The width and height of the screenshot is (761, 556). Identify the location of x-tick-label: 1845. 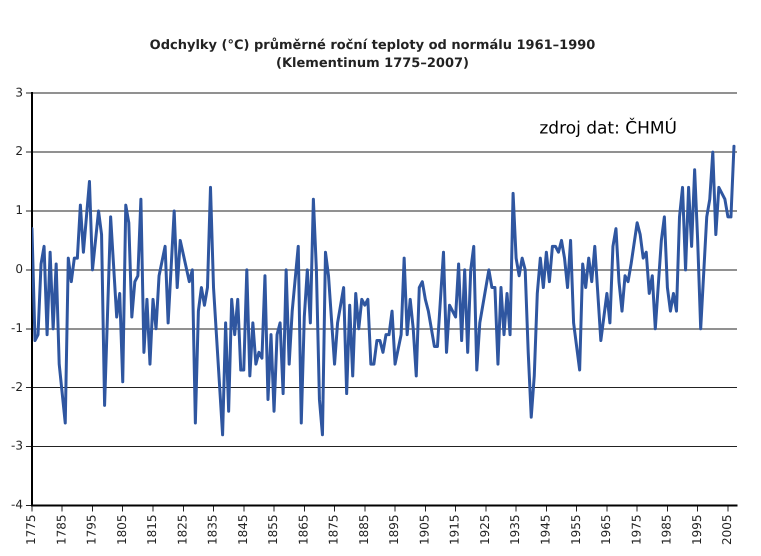
(243, 530).